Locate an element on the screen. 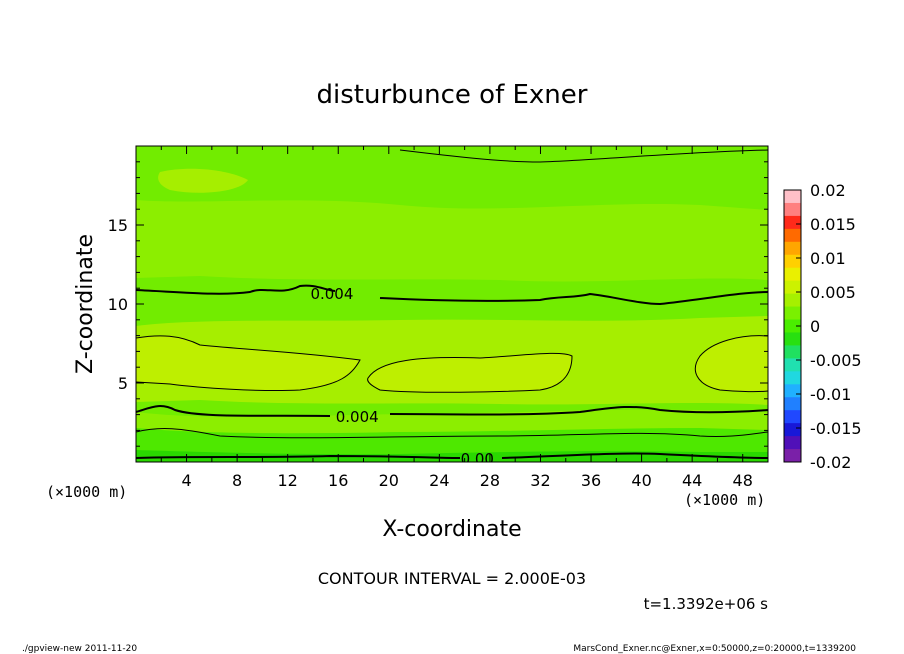 The width and height of the screenshot is (904, 654). field-top-blob is located at coordinates (203, 180).